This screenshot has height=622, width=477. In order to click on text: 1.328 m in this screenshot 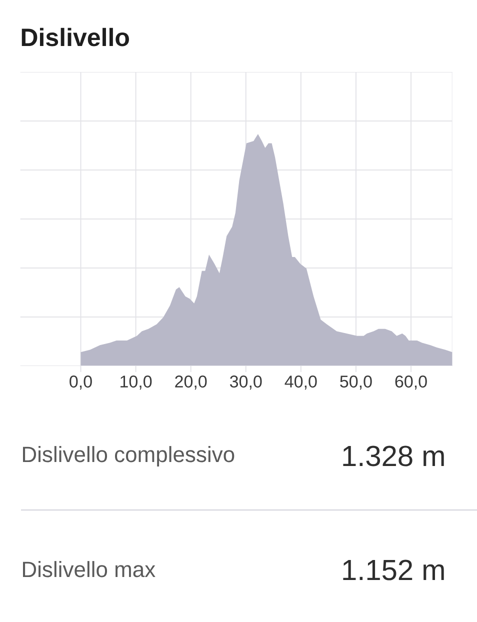, I will do `click(393, 456)`.